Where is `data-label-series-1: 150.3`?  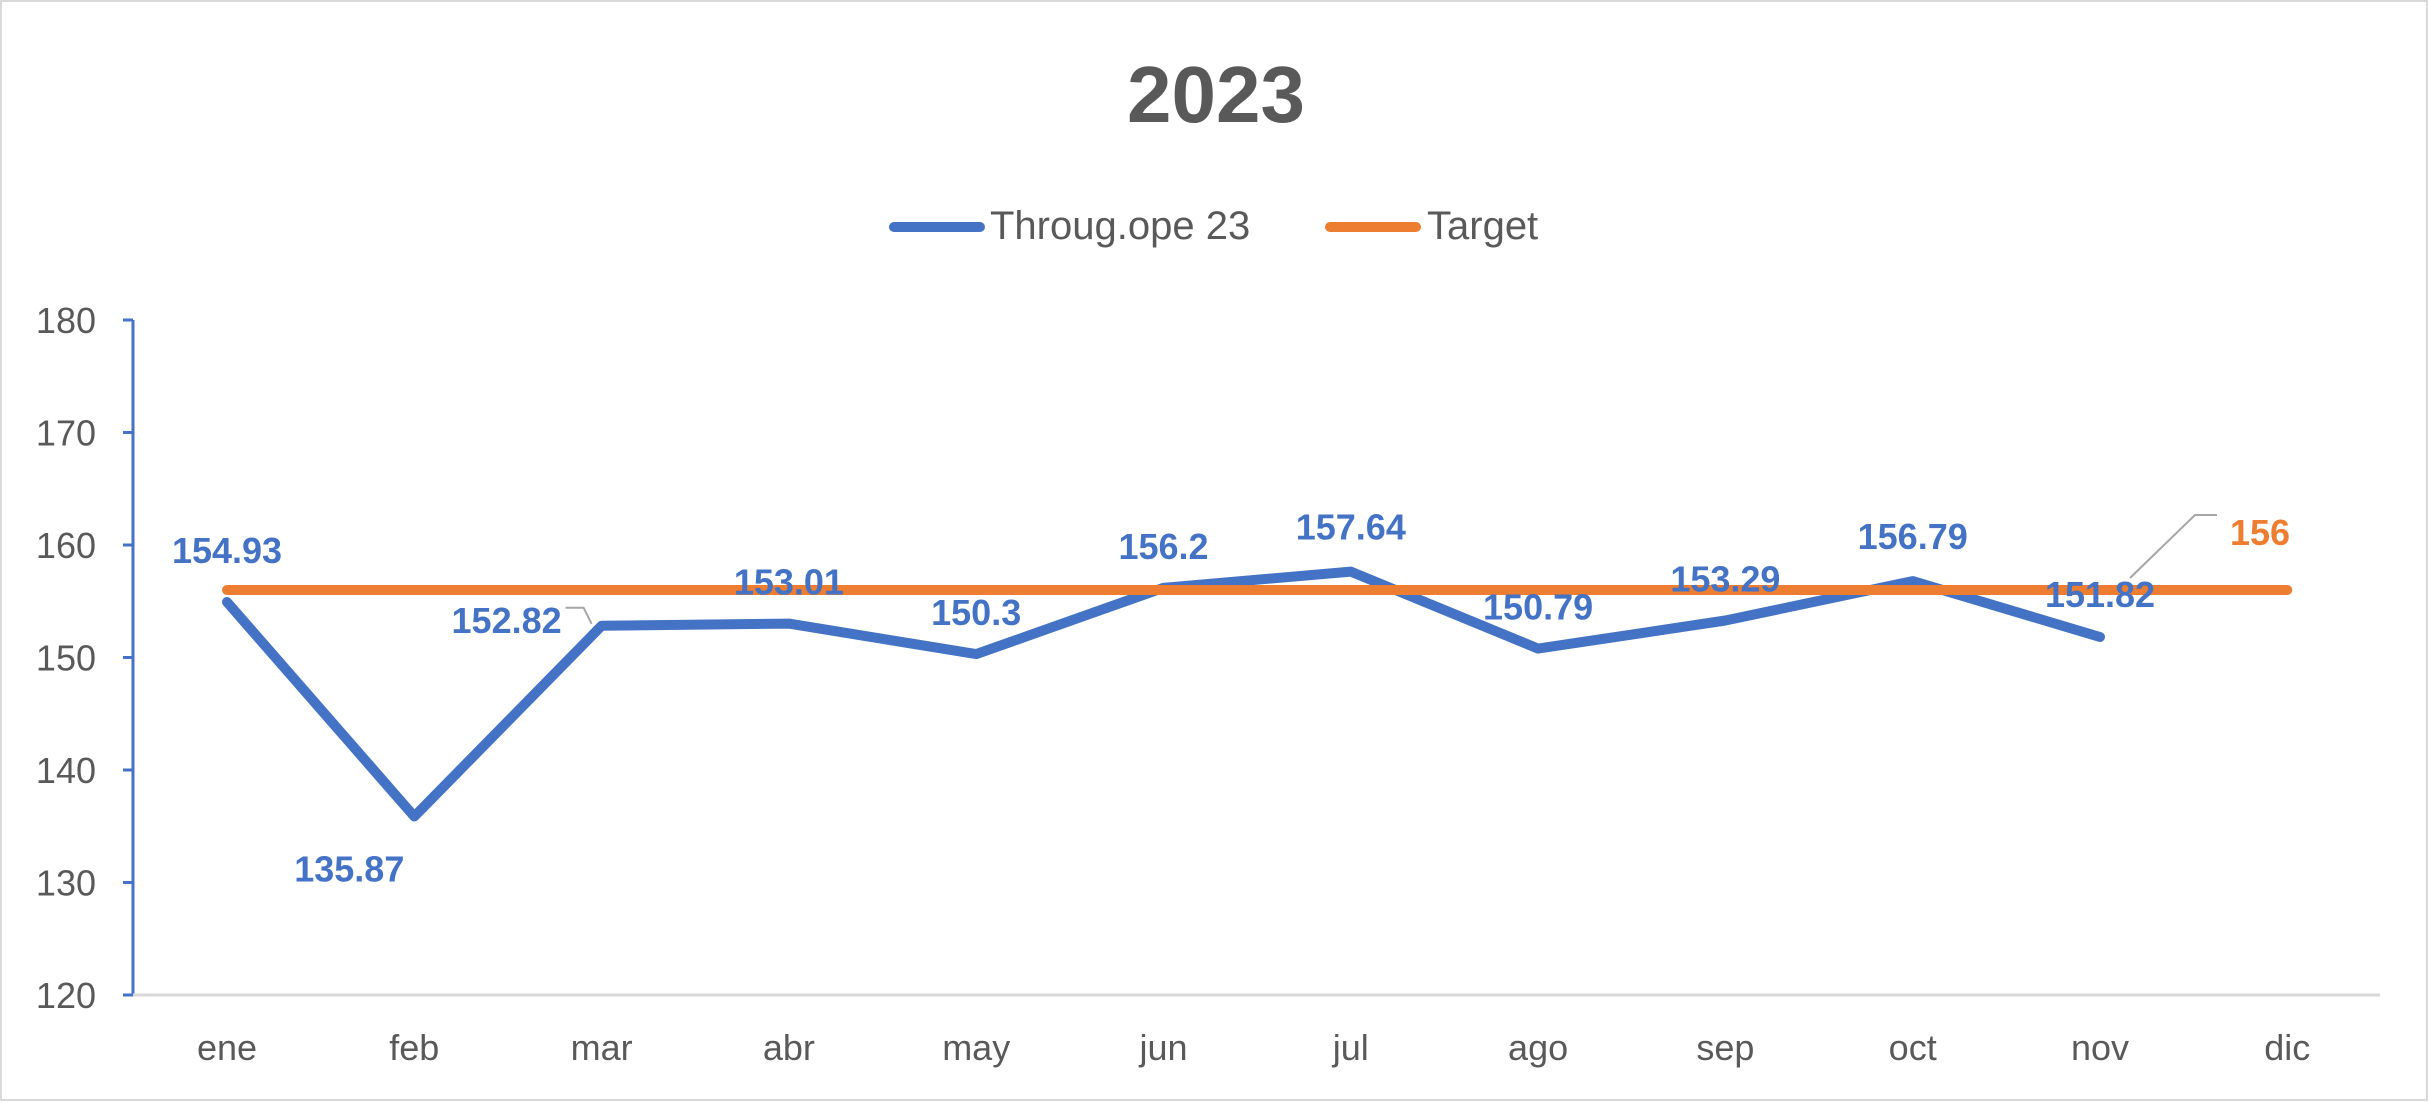
data-label-series-1: 150.3 is located at coordinates (976, 612).